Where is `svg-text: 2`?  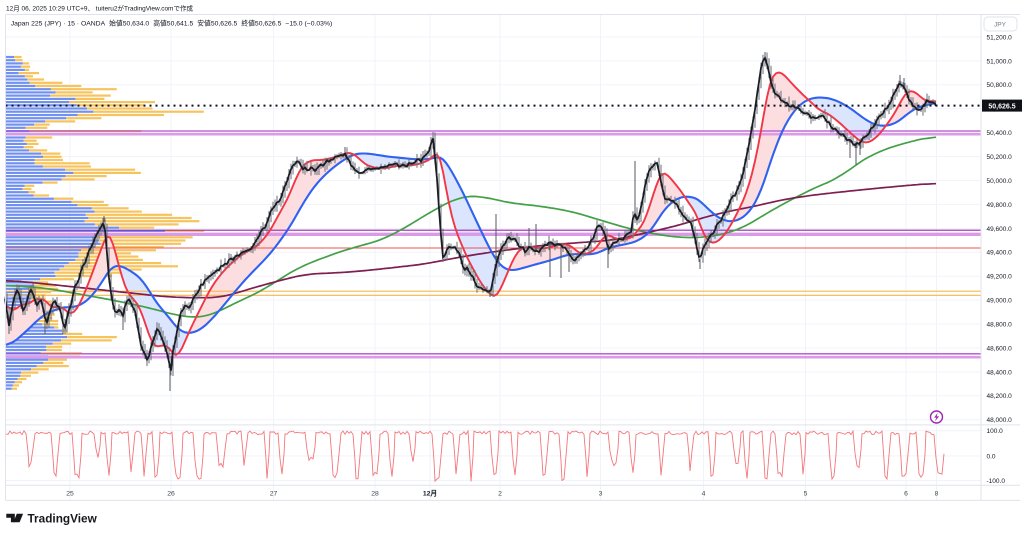 svg-text: 2 is located at coordinates (500, 494).